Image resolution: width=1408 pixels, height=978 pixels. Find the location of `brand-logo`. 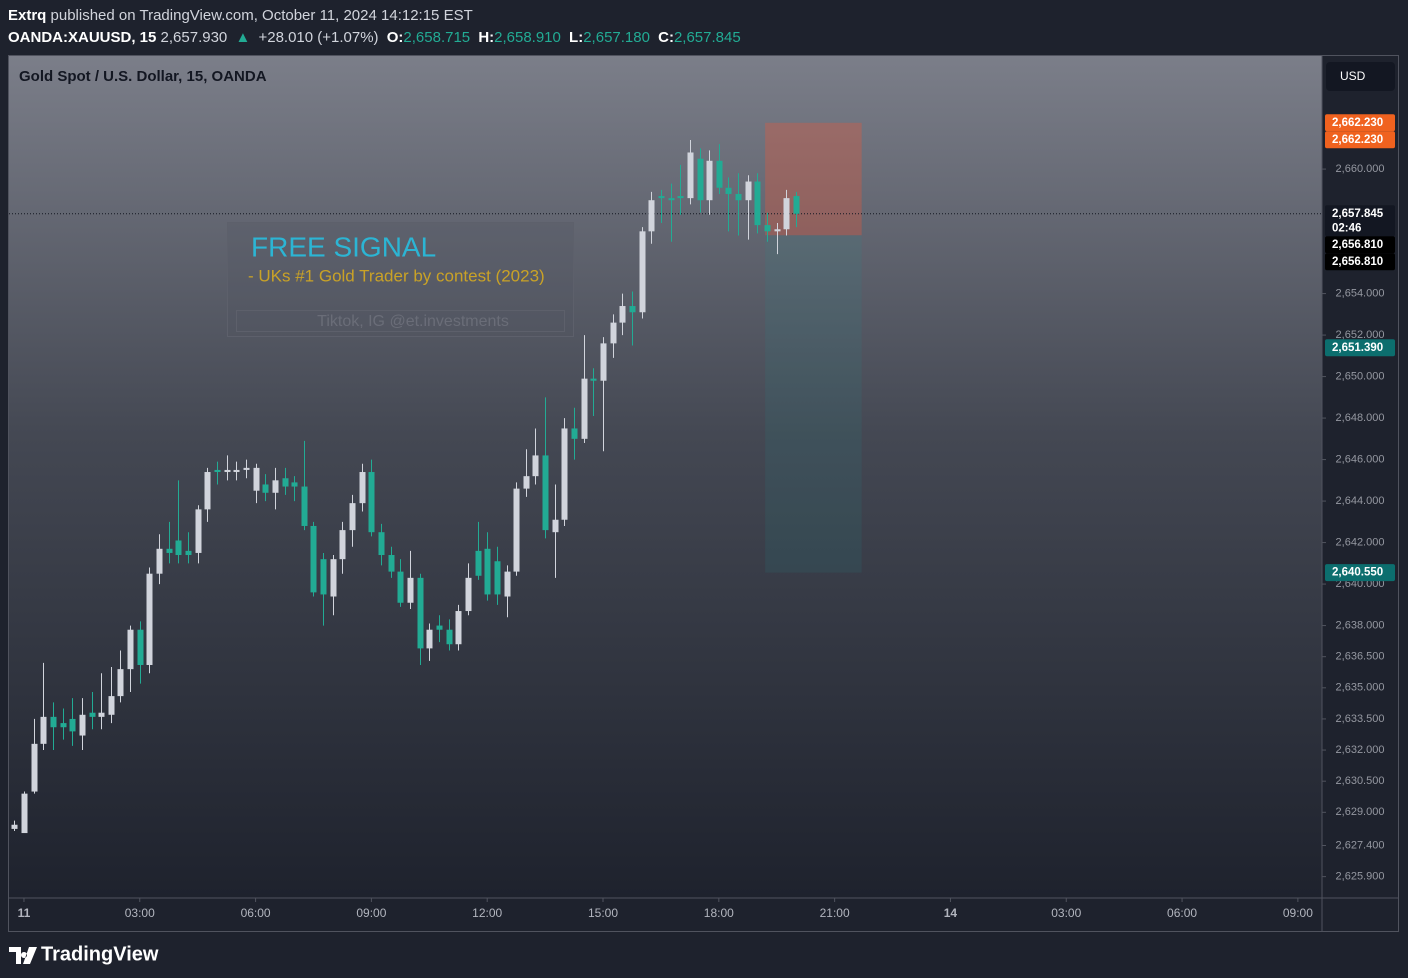

brand-logo is located at coordinates (23, 955).